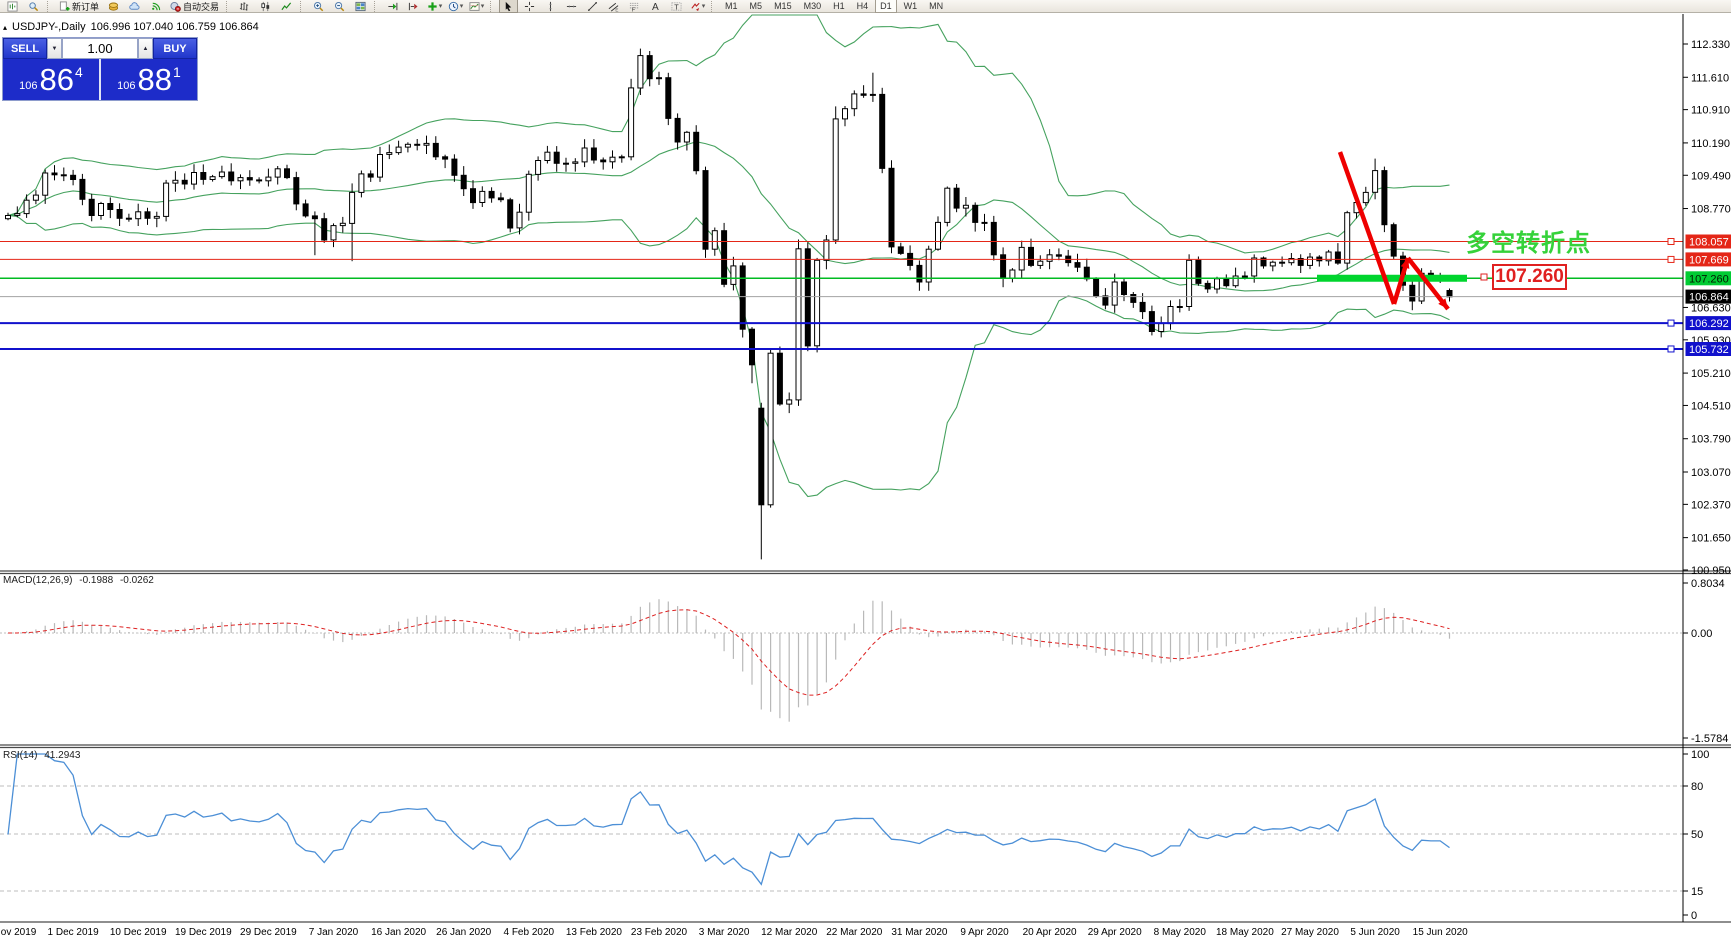  Describe the element at coordinates (571, 6) in the screenshot. I see `hline-icon` at that location.